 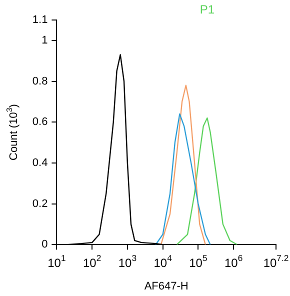 What do you see at coordinates (45, 244) in the screenshot?
I see `y-tick-label: 0` at bounding box center [45, 244].